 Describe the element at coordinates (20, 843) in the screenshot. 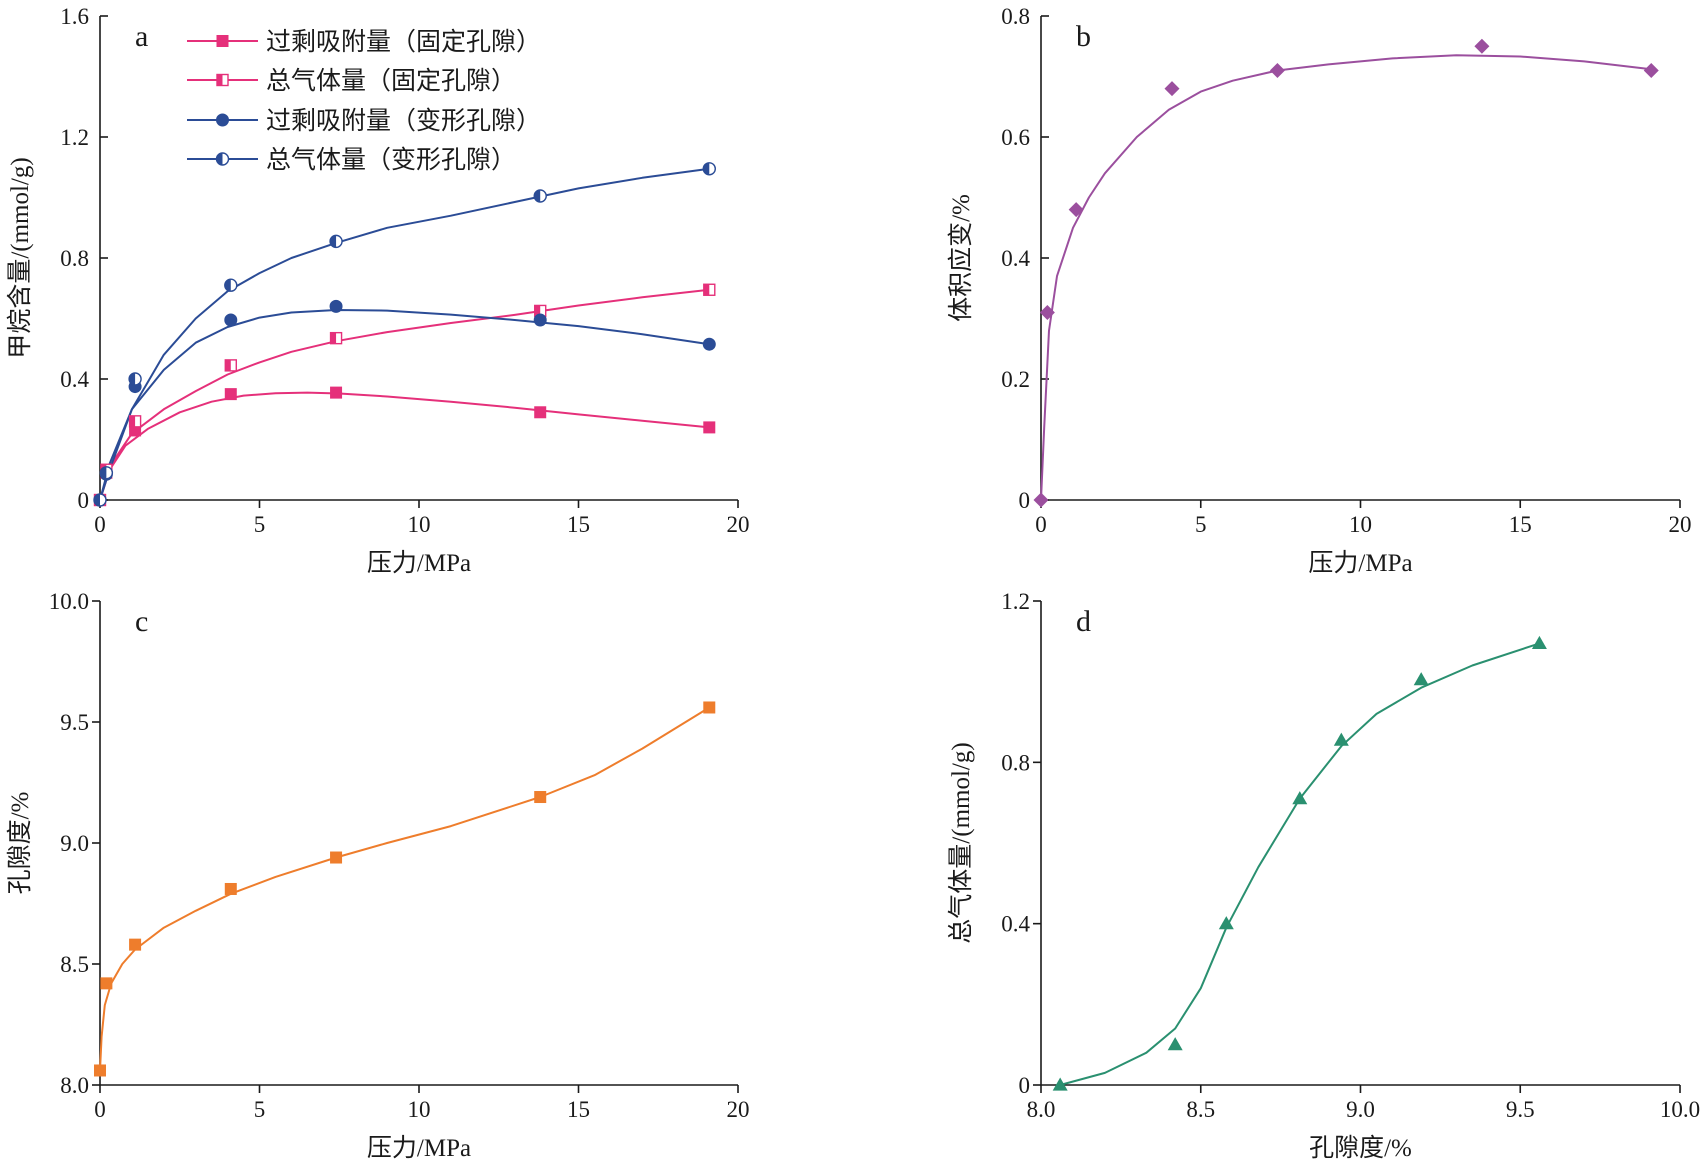

I see `y-axis-title: 孔隙度/%` at that location.